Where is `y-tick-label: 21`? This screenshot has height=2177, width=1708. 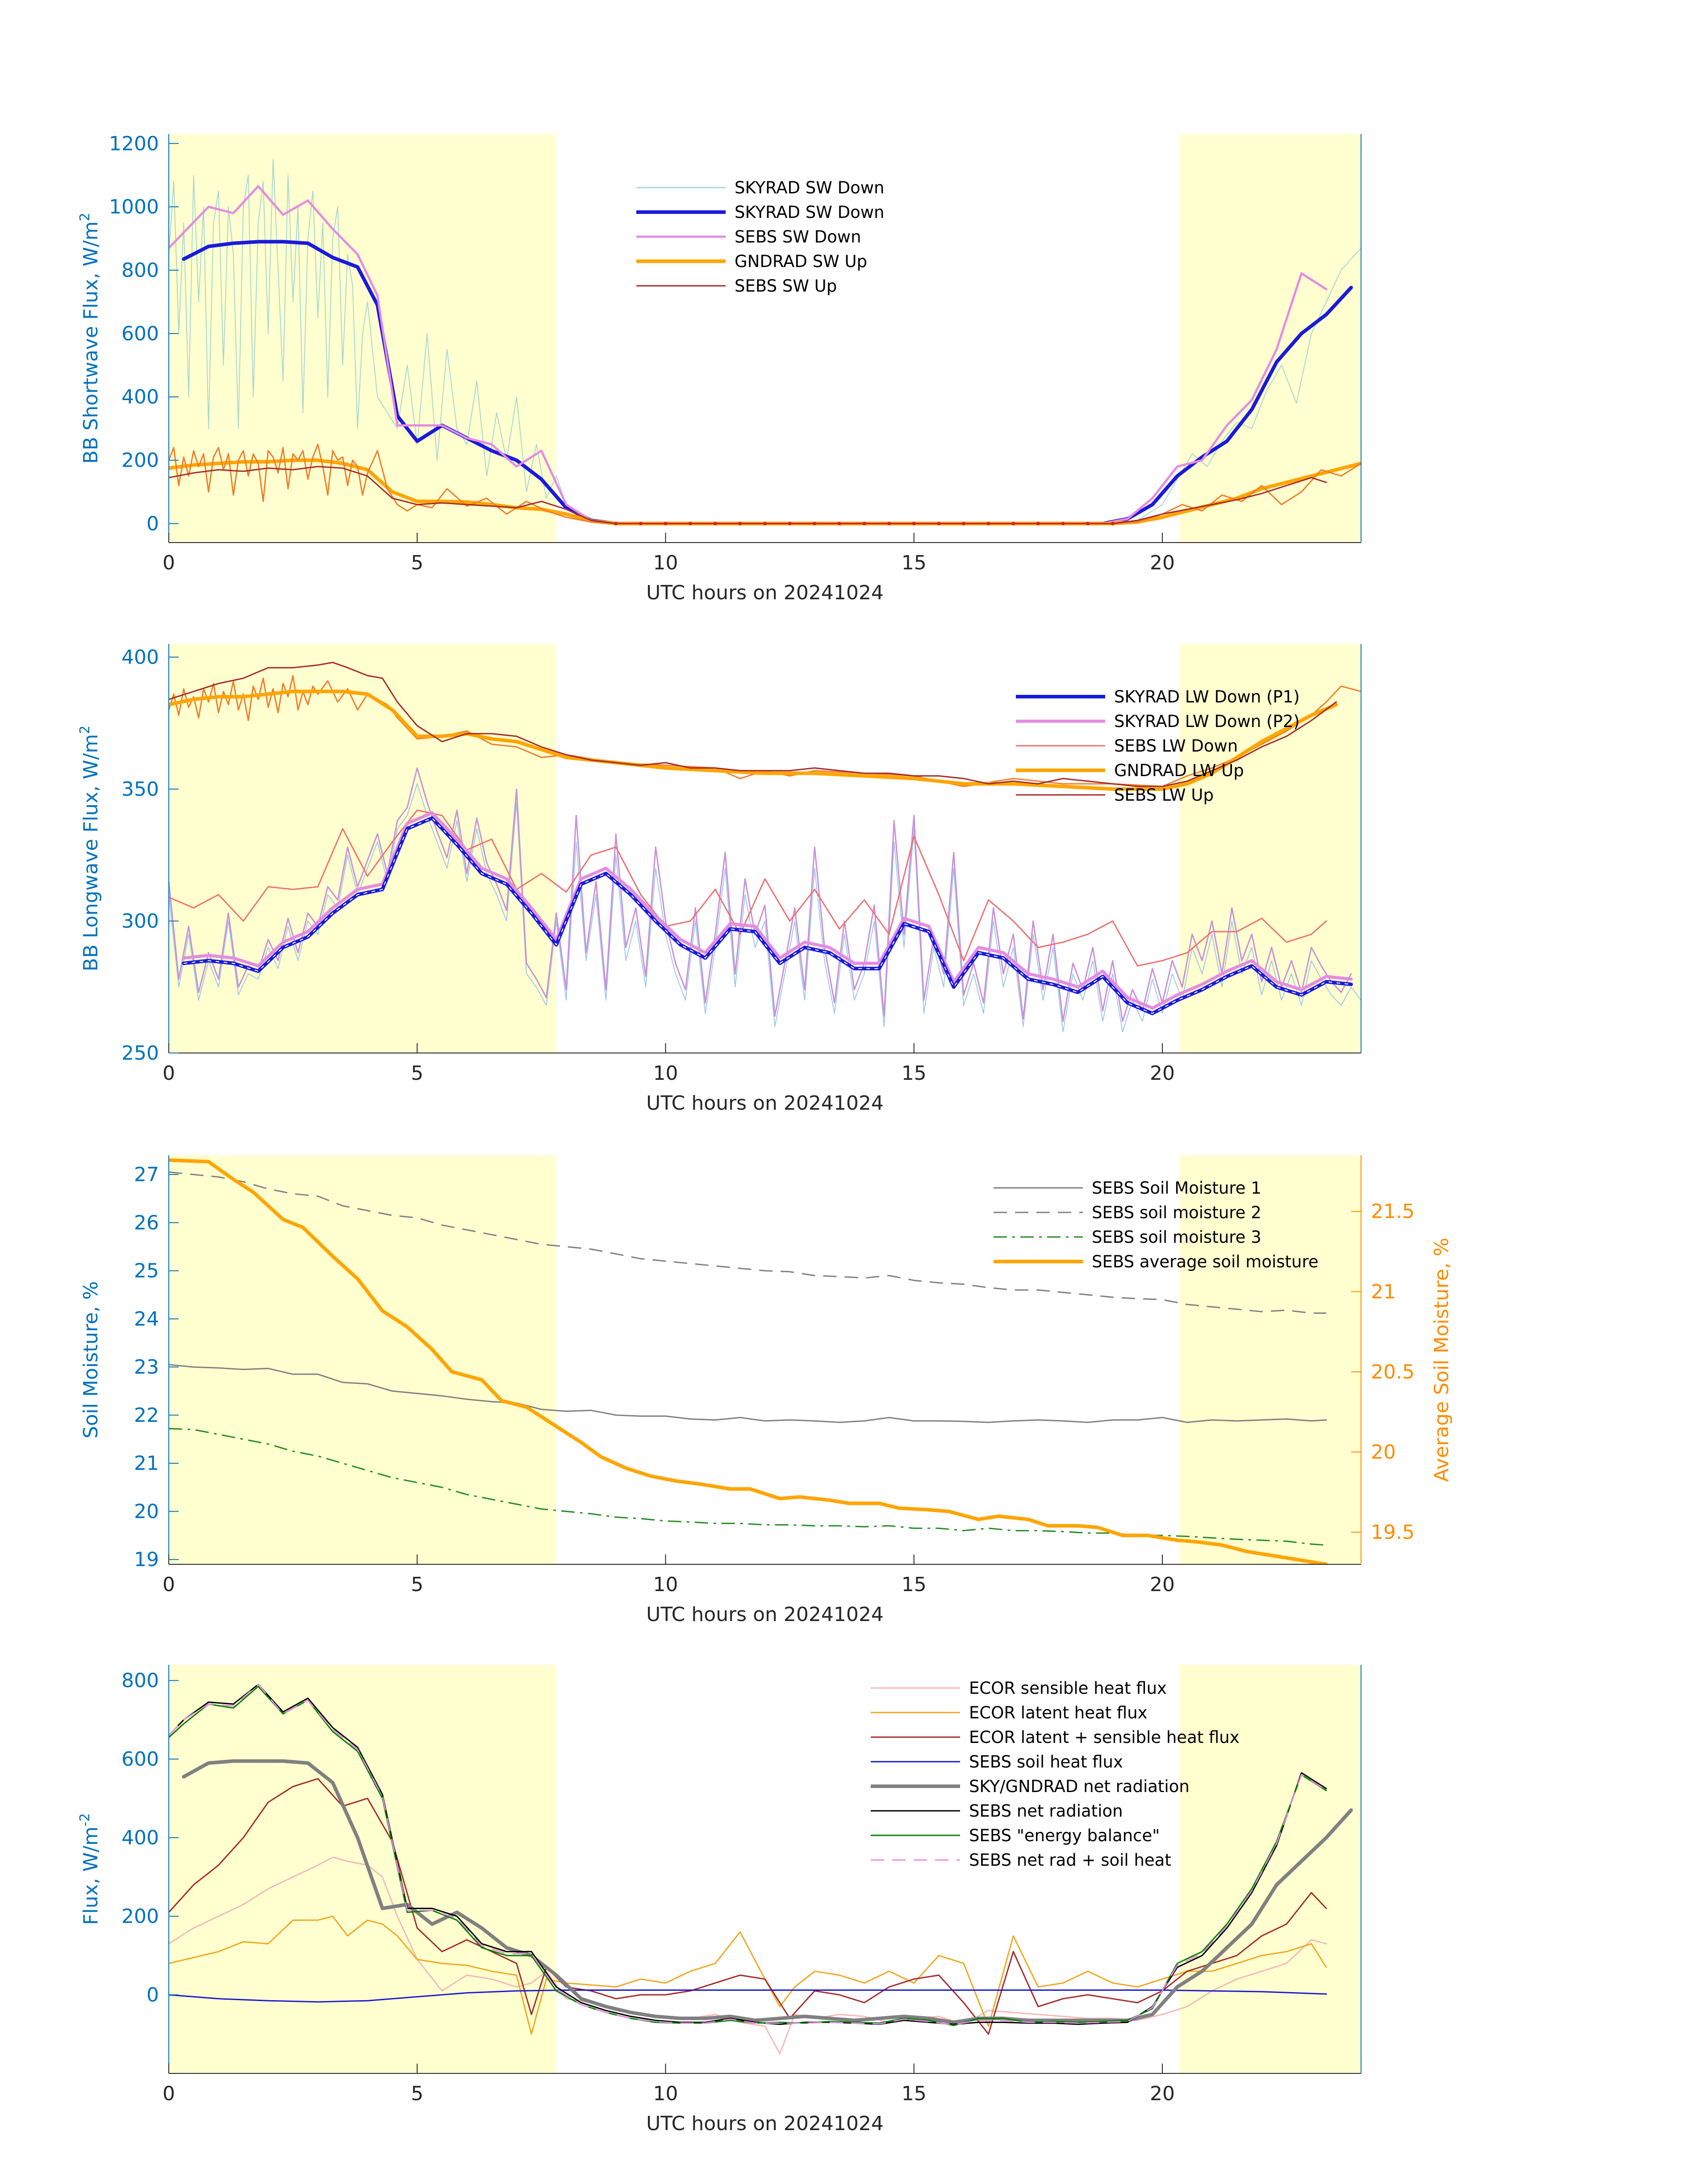 y-tick-label: 21 is located at coordinates (146, 1463).